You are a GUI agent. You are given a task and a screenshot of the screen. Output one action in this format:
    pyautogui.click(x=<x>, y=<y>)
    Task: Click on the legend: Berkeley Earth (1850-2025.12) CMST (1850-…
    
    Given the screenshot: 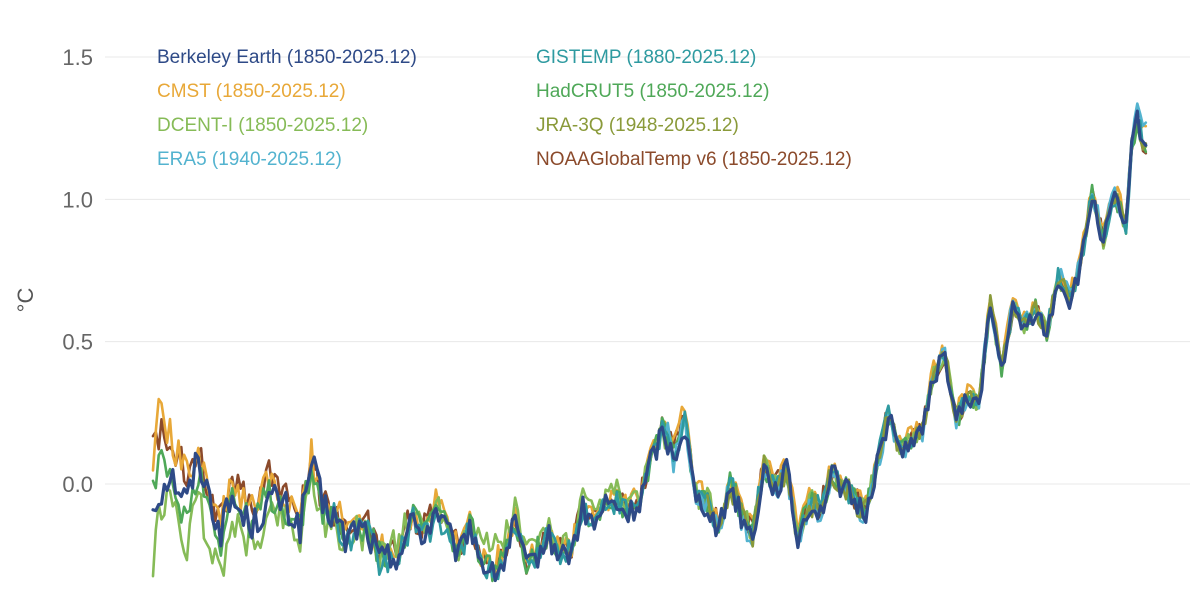 What is the action you would take?
    pyautogui.click(x=504, y=108)
    